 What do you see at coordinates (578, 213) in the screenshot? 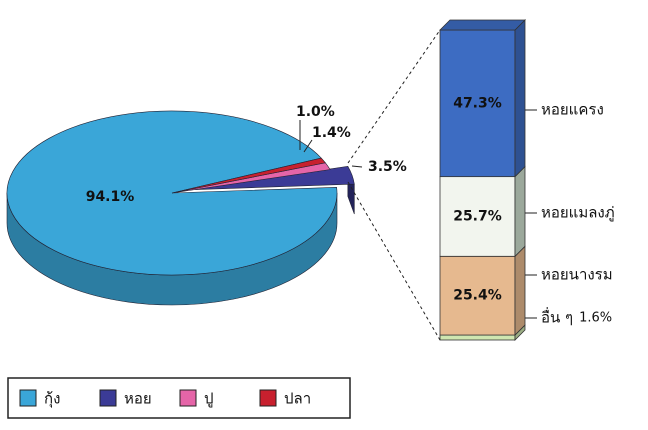
I see `category-label: หอยแมลงภู่` at bounding box center [578, 213].